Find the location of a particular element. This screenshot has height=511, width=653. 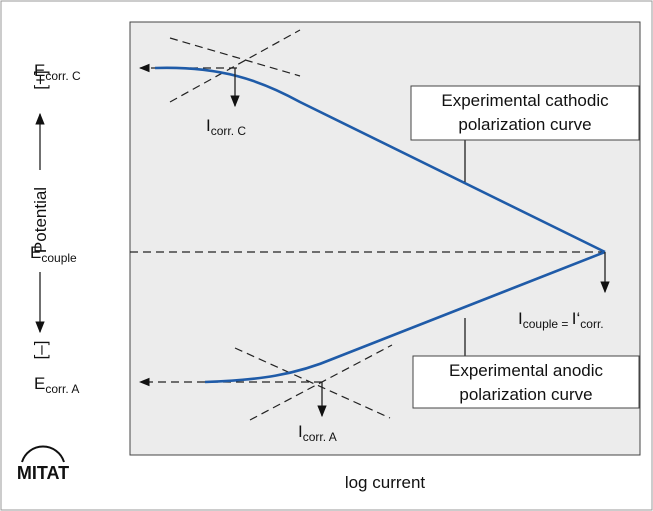

cathodic-box is located at coordinates (525, 113).